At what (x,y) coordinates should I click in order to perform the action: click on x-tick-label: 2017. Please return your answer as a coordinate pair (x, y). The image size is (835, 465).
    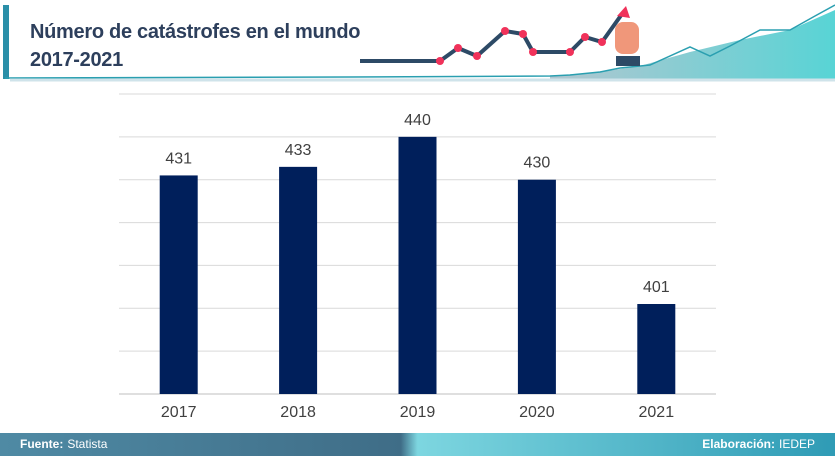
    Looking at the image, I should click on (179, 412).